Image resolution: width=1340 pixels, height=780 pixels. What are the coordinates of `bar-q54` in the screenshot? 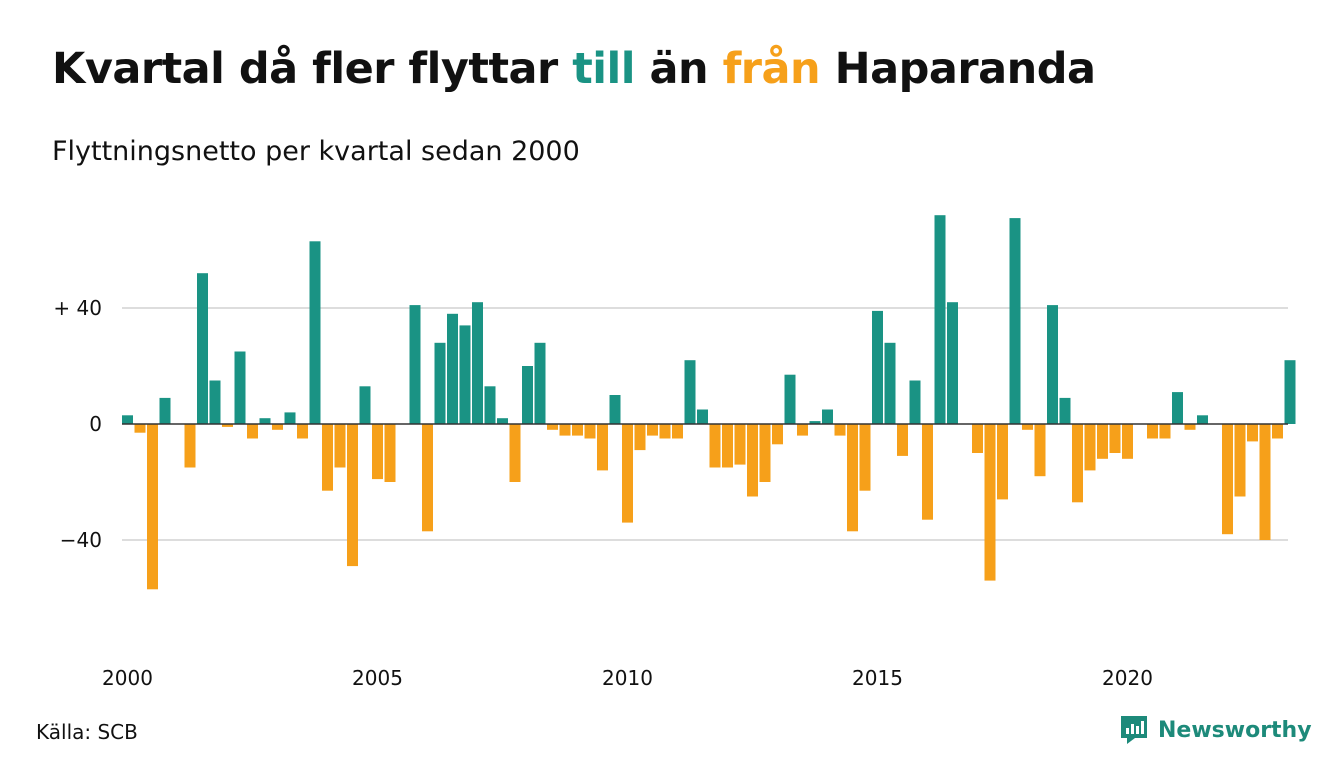 It's located at (802, 430).